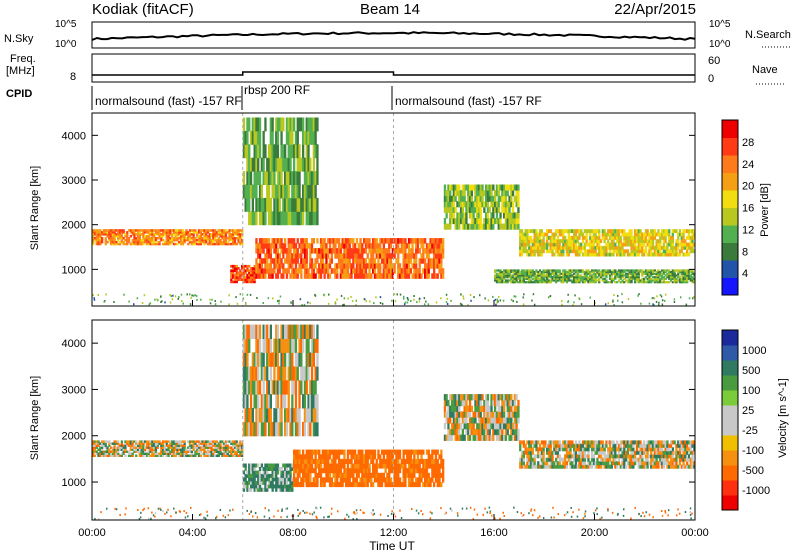  I want to click on power-ylabel: Slant Range [km], so click(35, 208).